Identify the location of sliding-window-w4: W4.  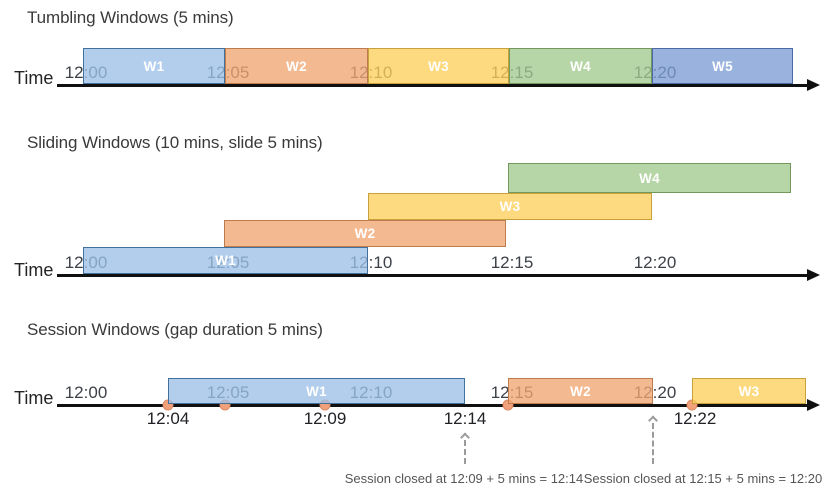
(649, 178).